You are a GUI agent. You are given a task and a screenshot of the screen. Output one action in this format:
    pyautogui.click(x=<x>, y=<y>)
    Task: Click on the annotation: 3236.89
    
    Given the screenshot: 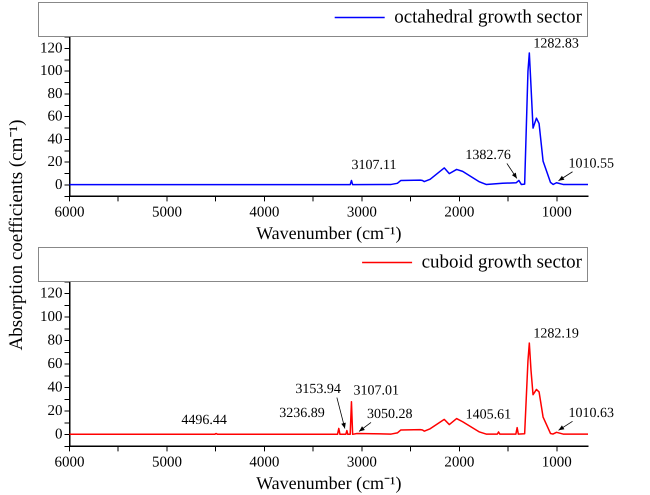 What is the action you would take?
    pyautogui.click(x=302, y=414)
    